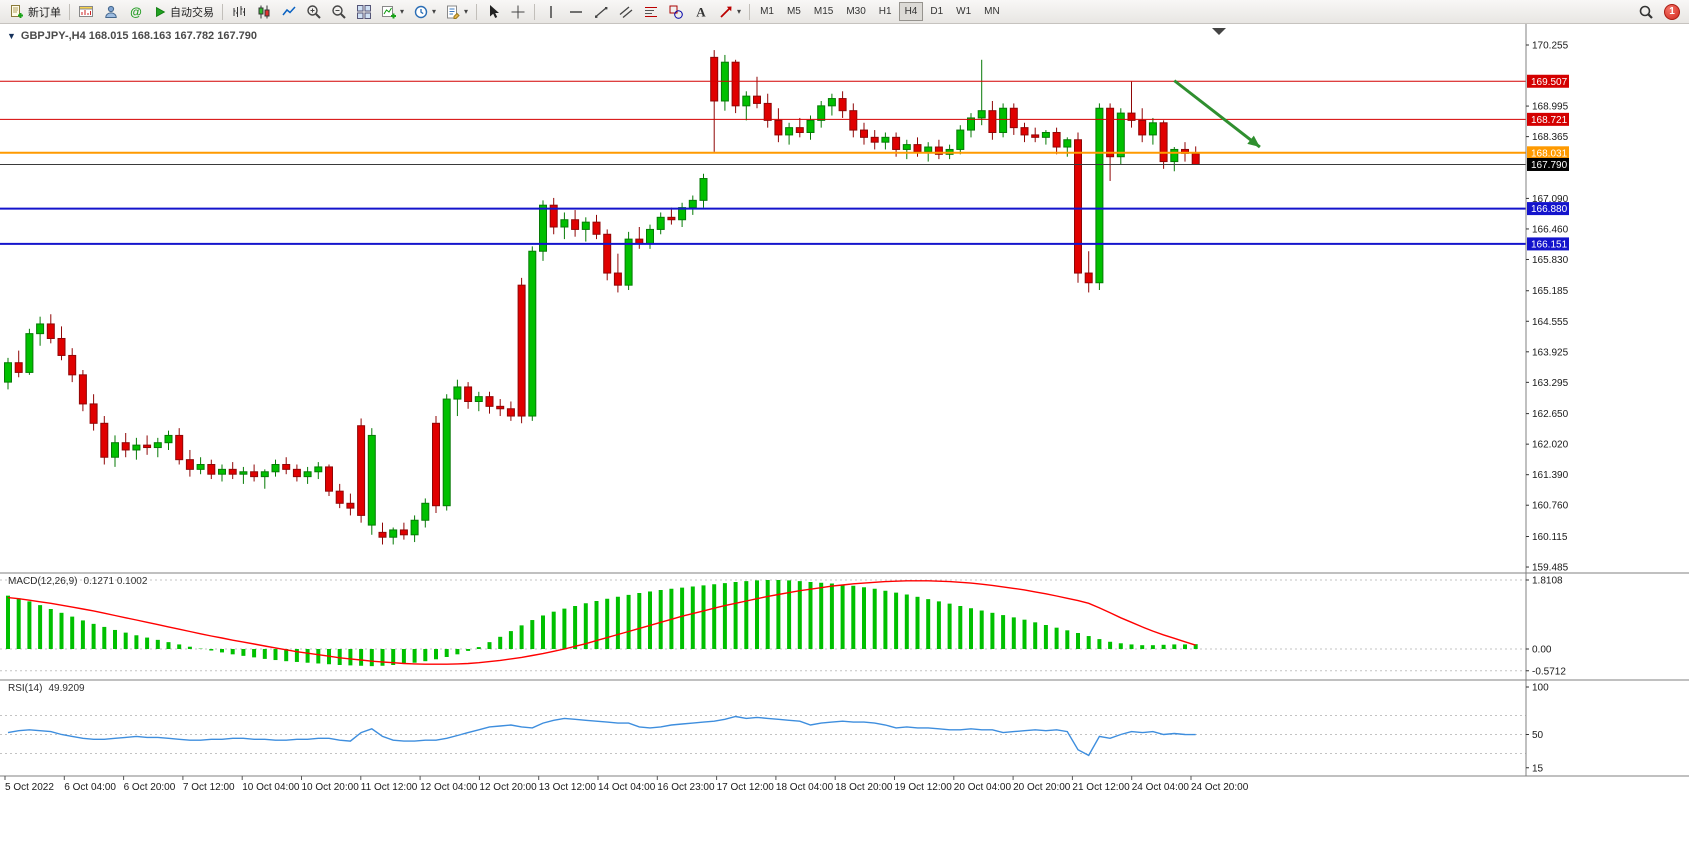 Image resolution: width=1689 pixels, height=862 pixels. What do you see at coordinates (192, 12) in the screenshot?
I see `autotrade-label: 自动交易` at bounding box center [192, 12].